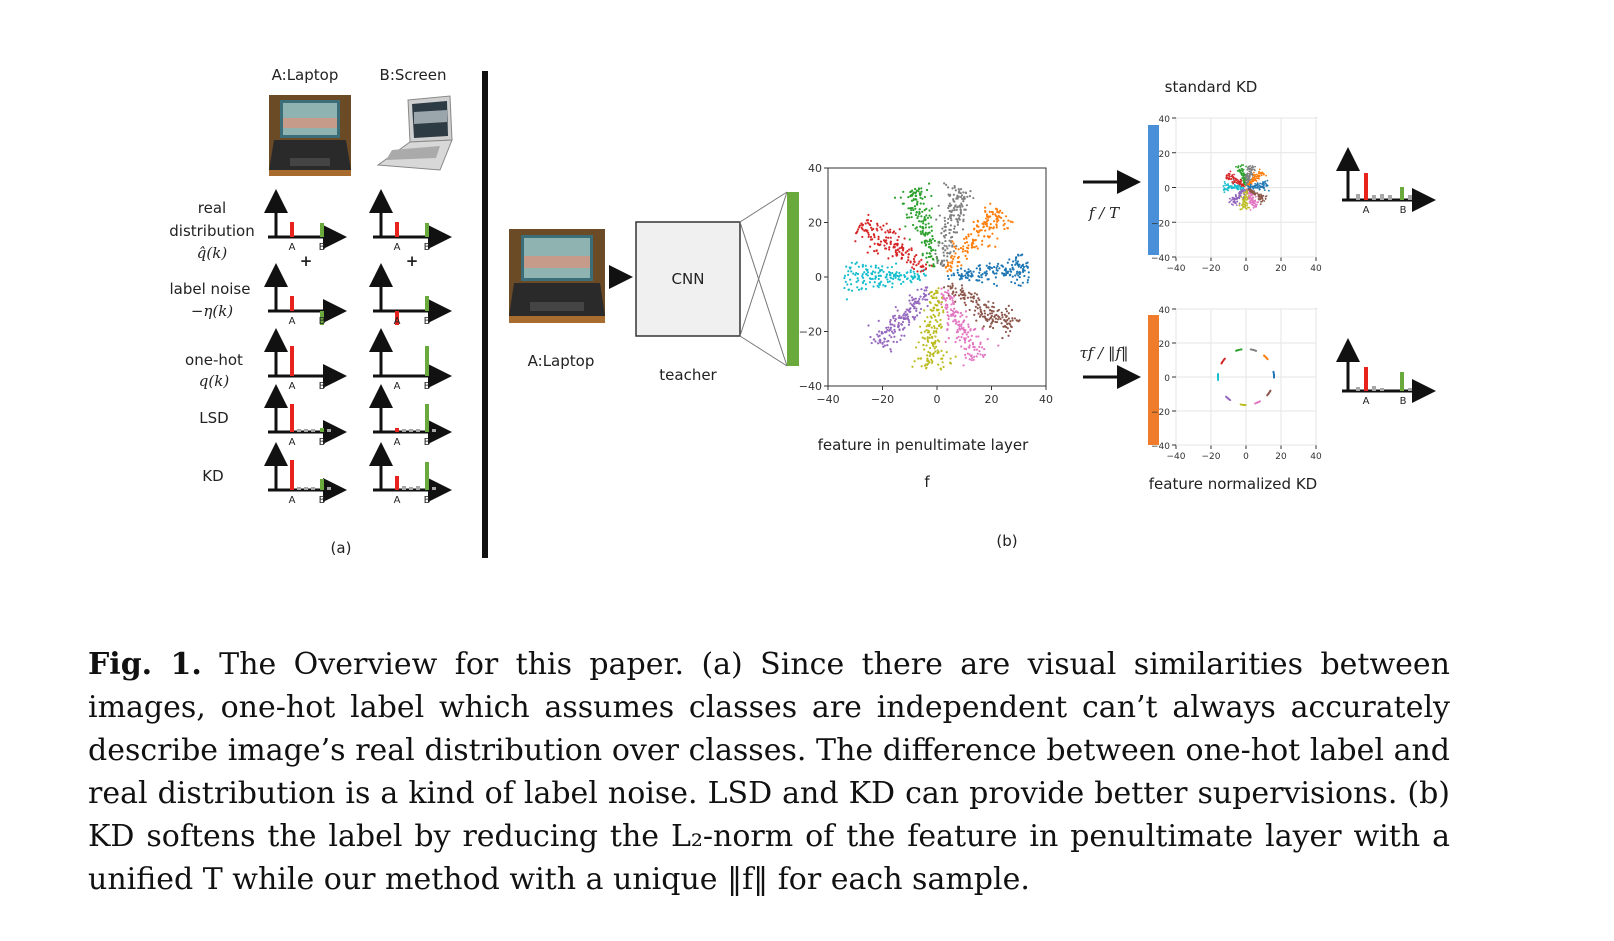  I want to click on output-bar, so click(1382, 389).